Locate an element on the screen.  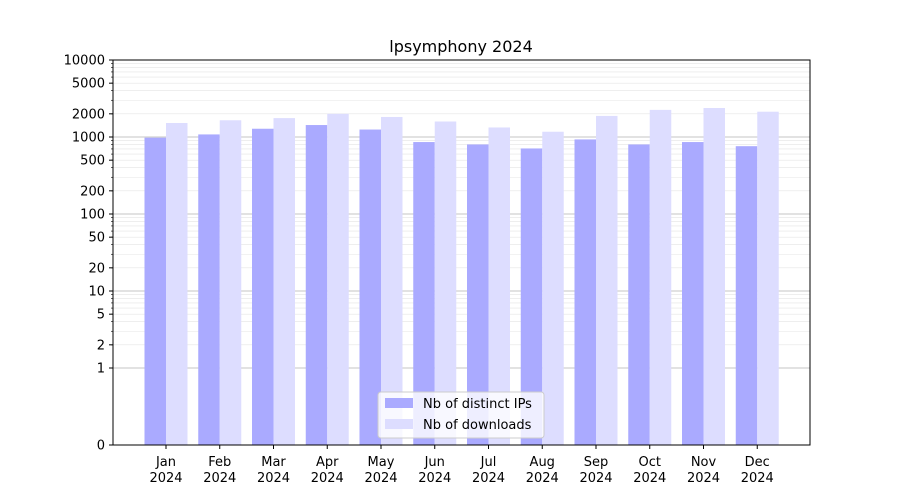
chart-title: lpsymphony 2024 is located at coordinates (461, 46).